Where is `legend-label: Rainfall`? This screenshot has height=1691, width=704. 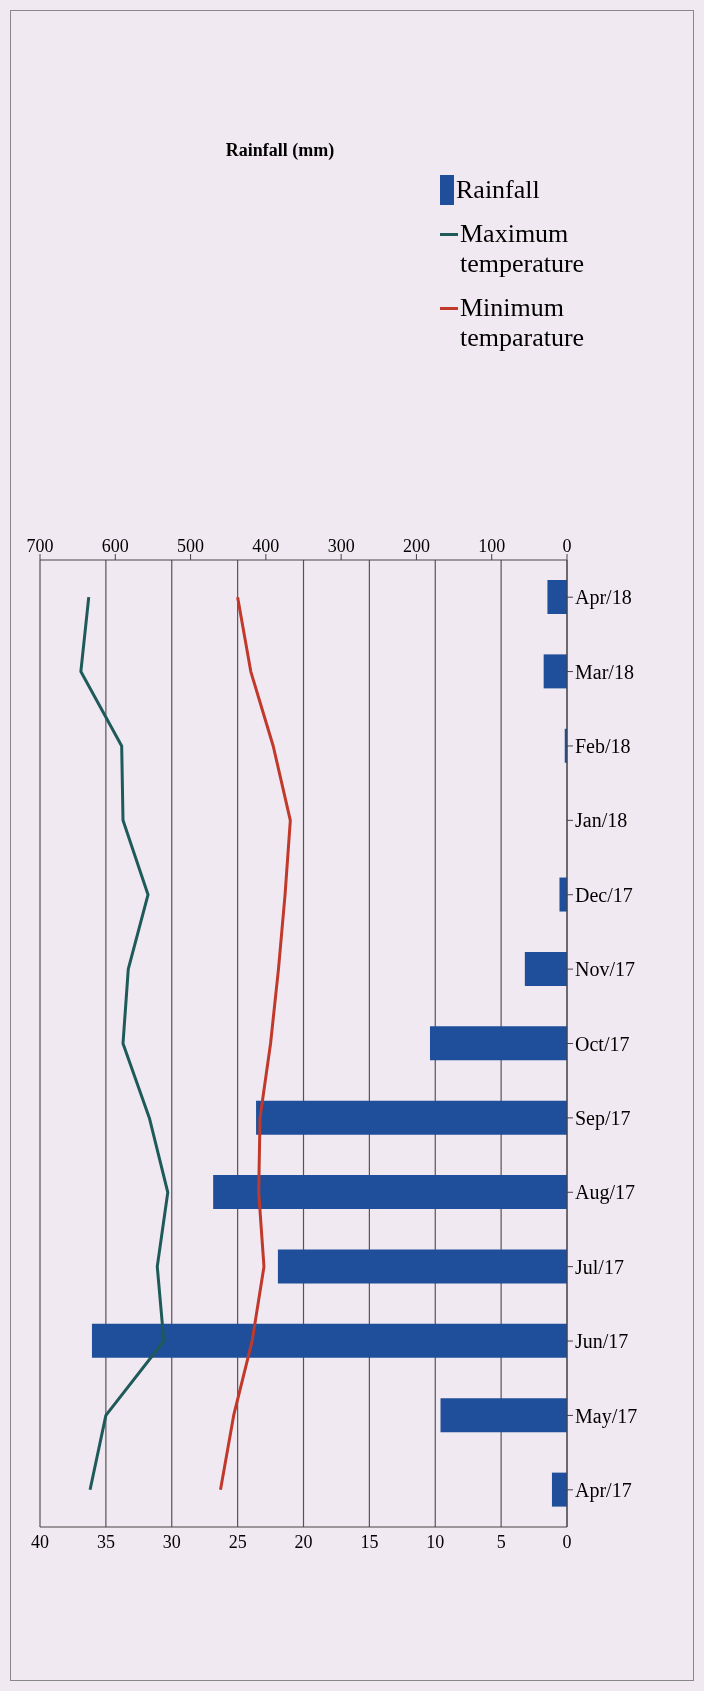 legend-label: Rainfall is located at coordinates (498, 190).